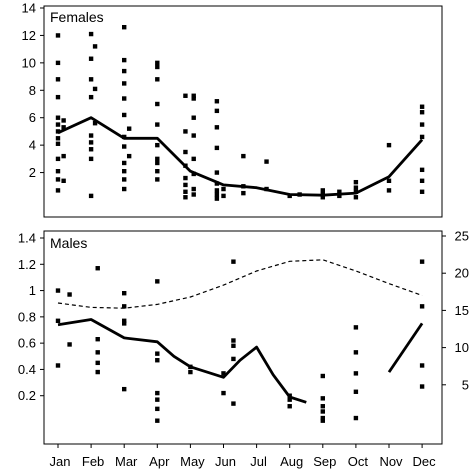 Image resolution: width=474 pixels, height=474 pixels. I want to click on males-y-tick-label: 1.4, so click(27, 238).